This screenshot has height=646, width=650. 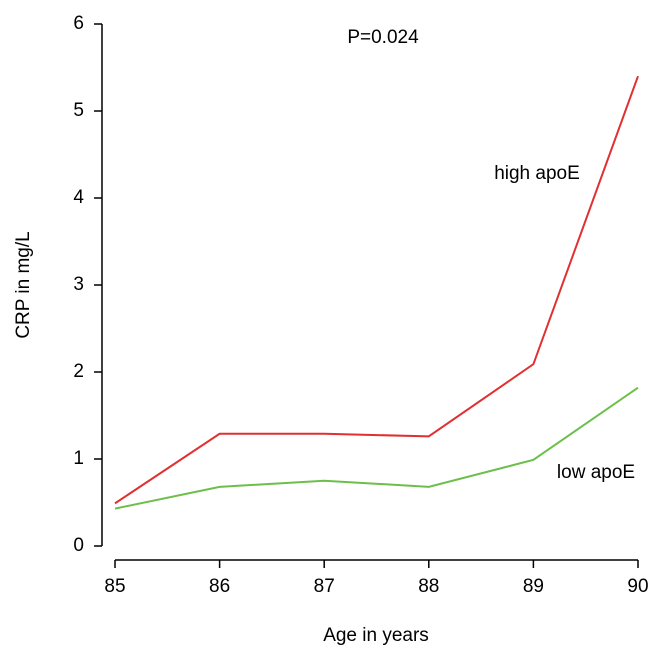 What do you see at coordinates (78, 458) in the screenshot?
I see `y-tick-label: 1` at bounding box center [78, 458].